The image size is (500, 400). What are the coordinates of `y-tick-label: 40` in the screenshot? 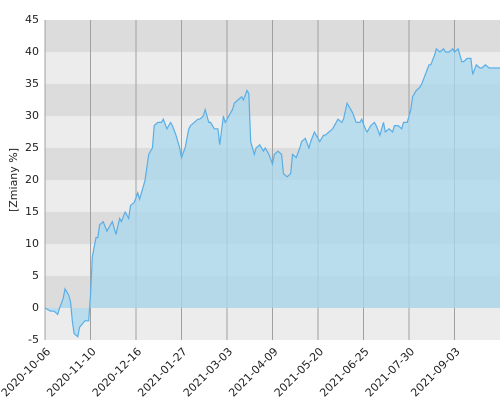 It's located at (32, 51).